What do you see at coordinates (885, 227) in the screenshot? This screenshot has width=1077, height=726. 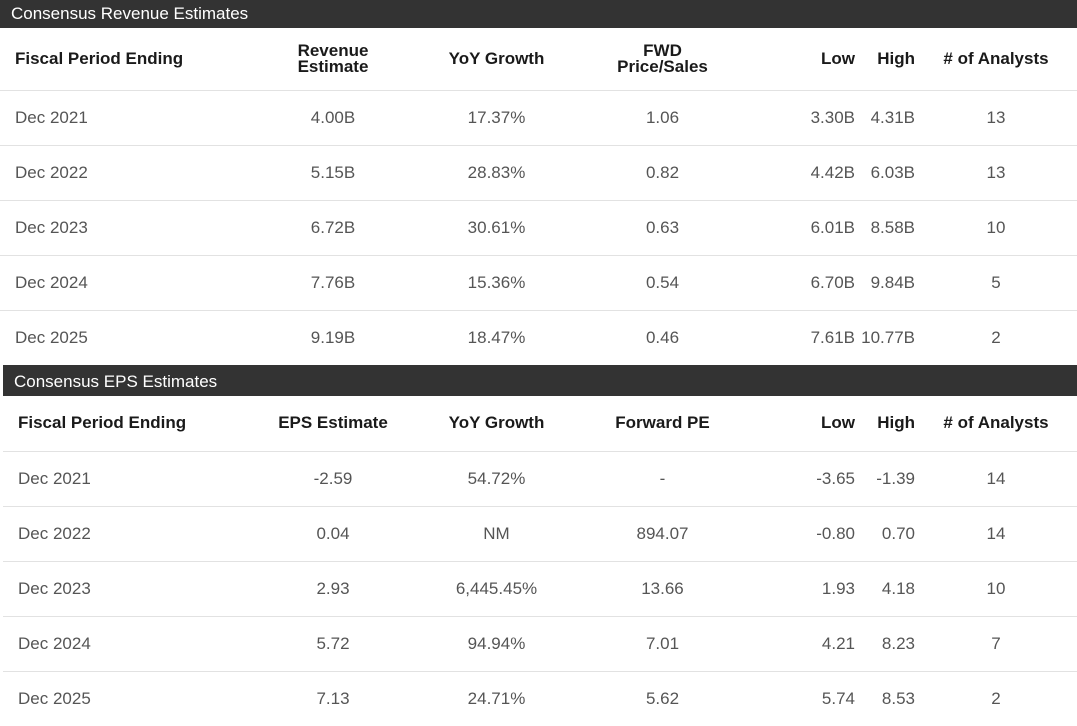 I see `cell-high: 8.58B` at bounding box center [885, 227].